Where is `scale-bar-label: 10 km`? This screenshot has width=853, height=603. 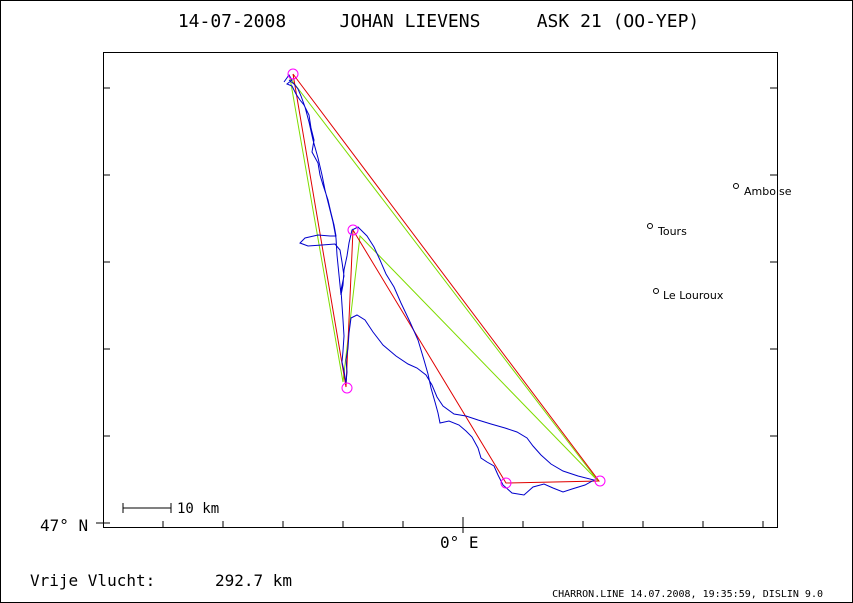
scale-bar-label: 10 km is located at coordinates (198, 509).